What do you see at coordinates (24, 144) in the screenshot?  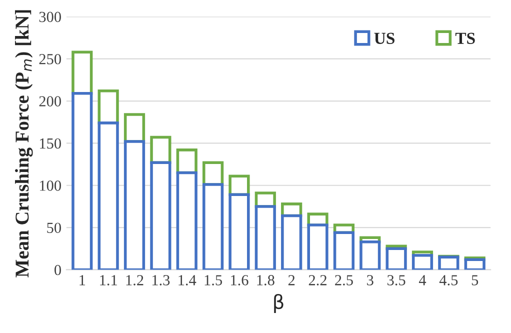 I see `y-axis-title: Mean Crushing Force (P$_{m}$) [kN]` at bounding box center [24, 144].